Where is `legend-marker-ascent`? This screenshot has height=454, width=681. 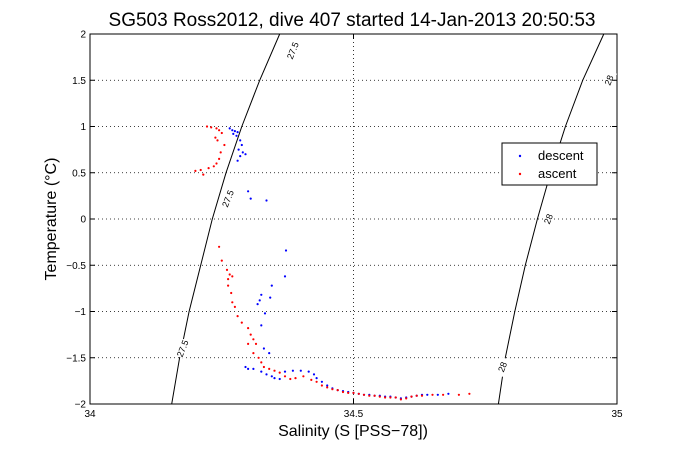
legend-marker-ascent is located at coordinates (520, 174).